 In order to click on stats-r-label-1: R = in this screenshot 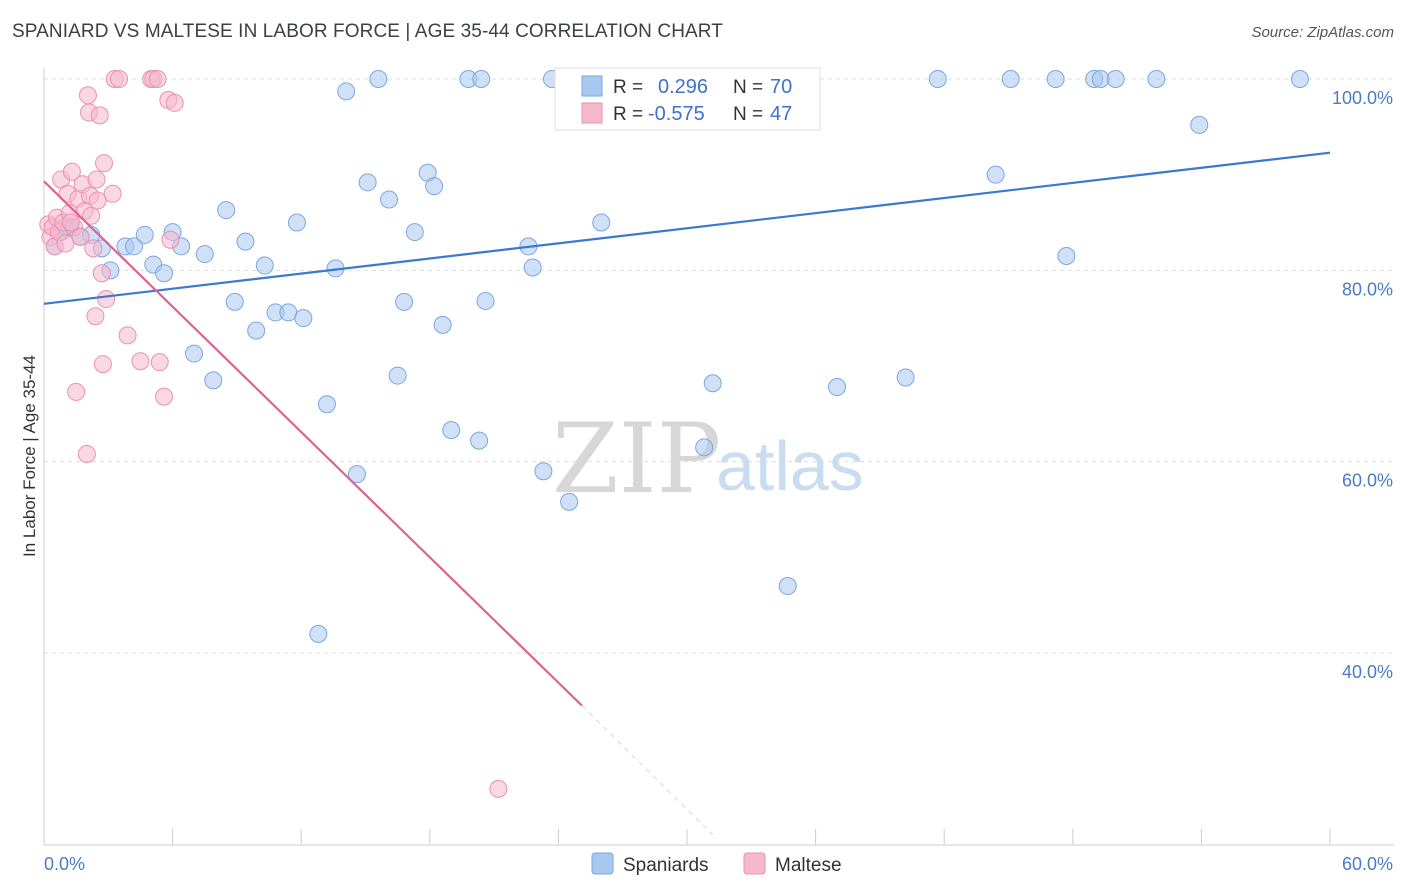, I will do `click(628, 87)`.